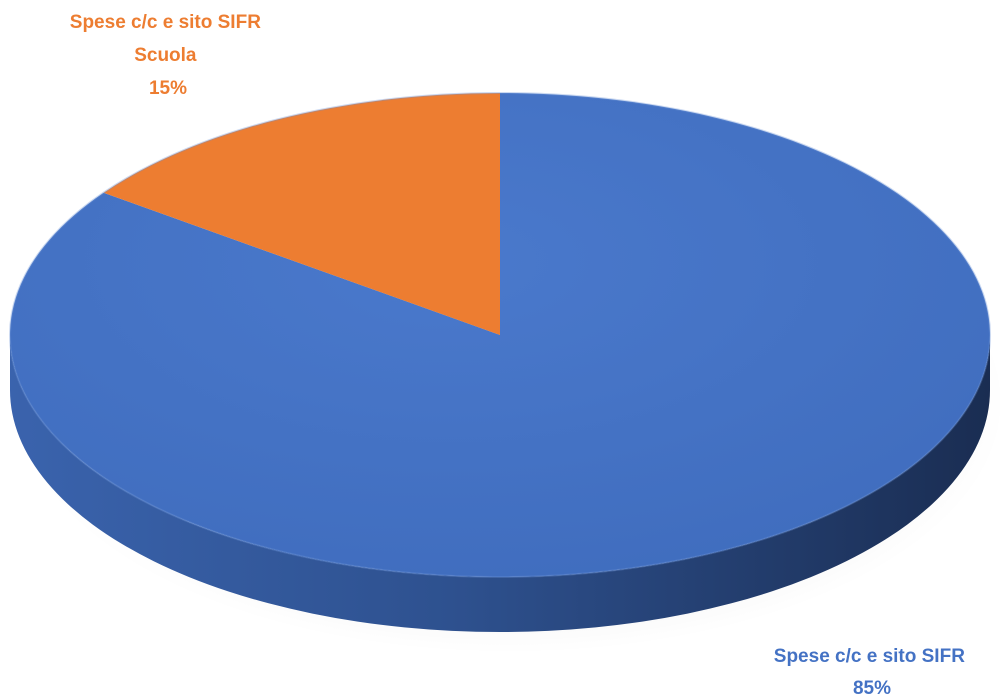 The image size is (1003, 700). I want to click on slice-label-scuola-line2: Scuola, so click(165, 55).